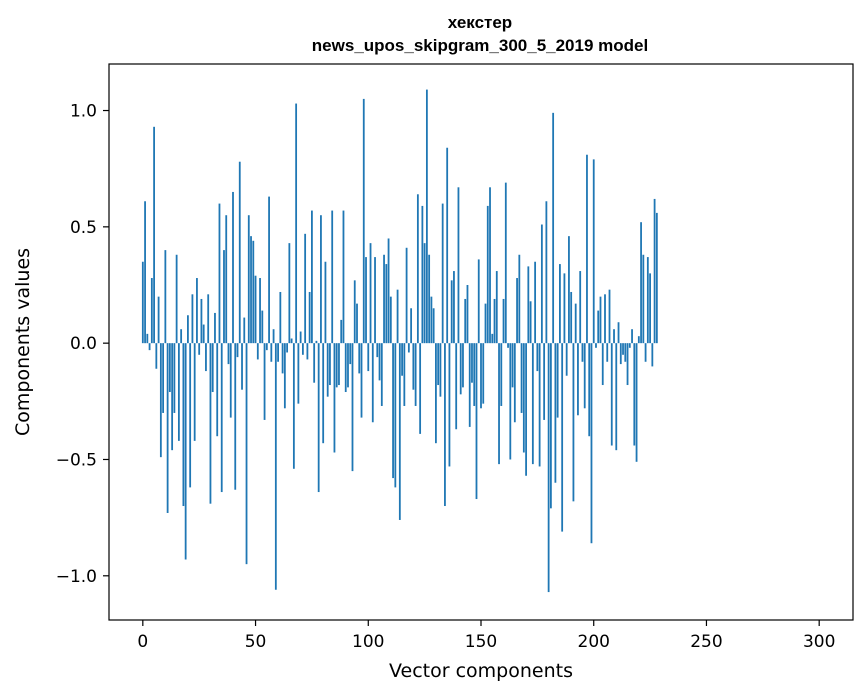 Image resolution: width=867 pixels, height=696 pixels. Describe the element at coordinates (83, 228) in the screenshot. I see `y-tick-label-3: 0.5` at that location.